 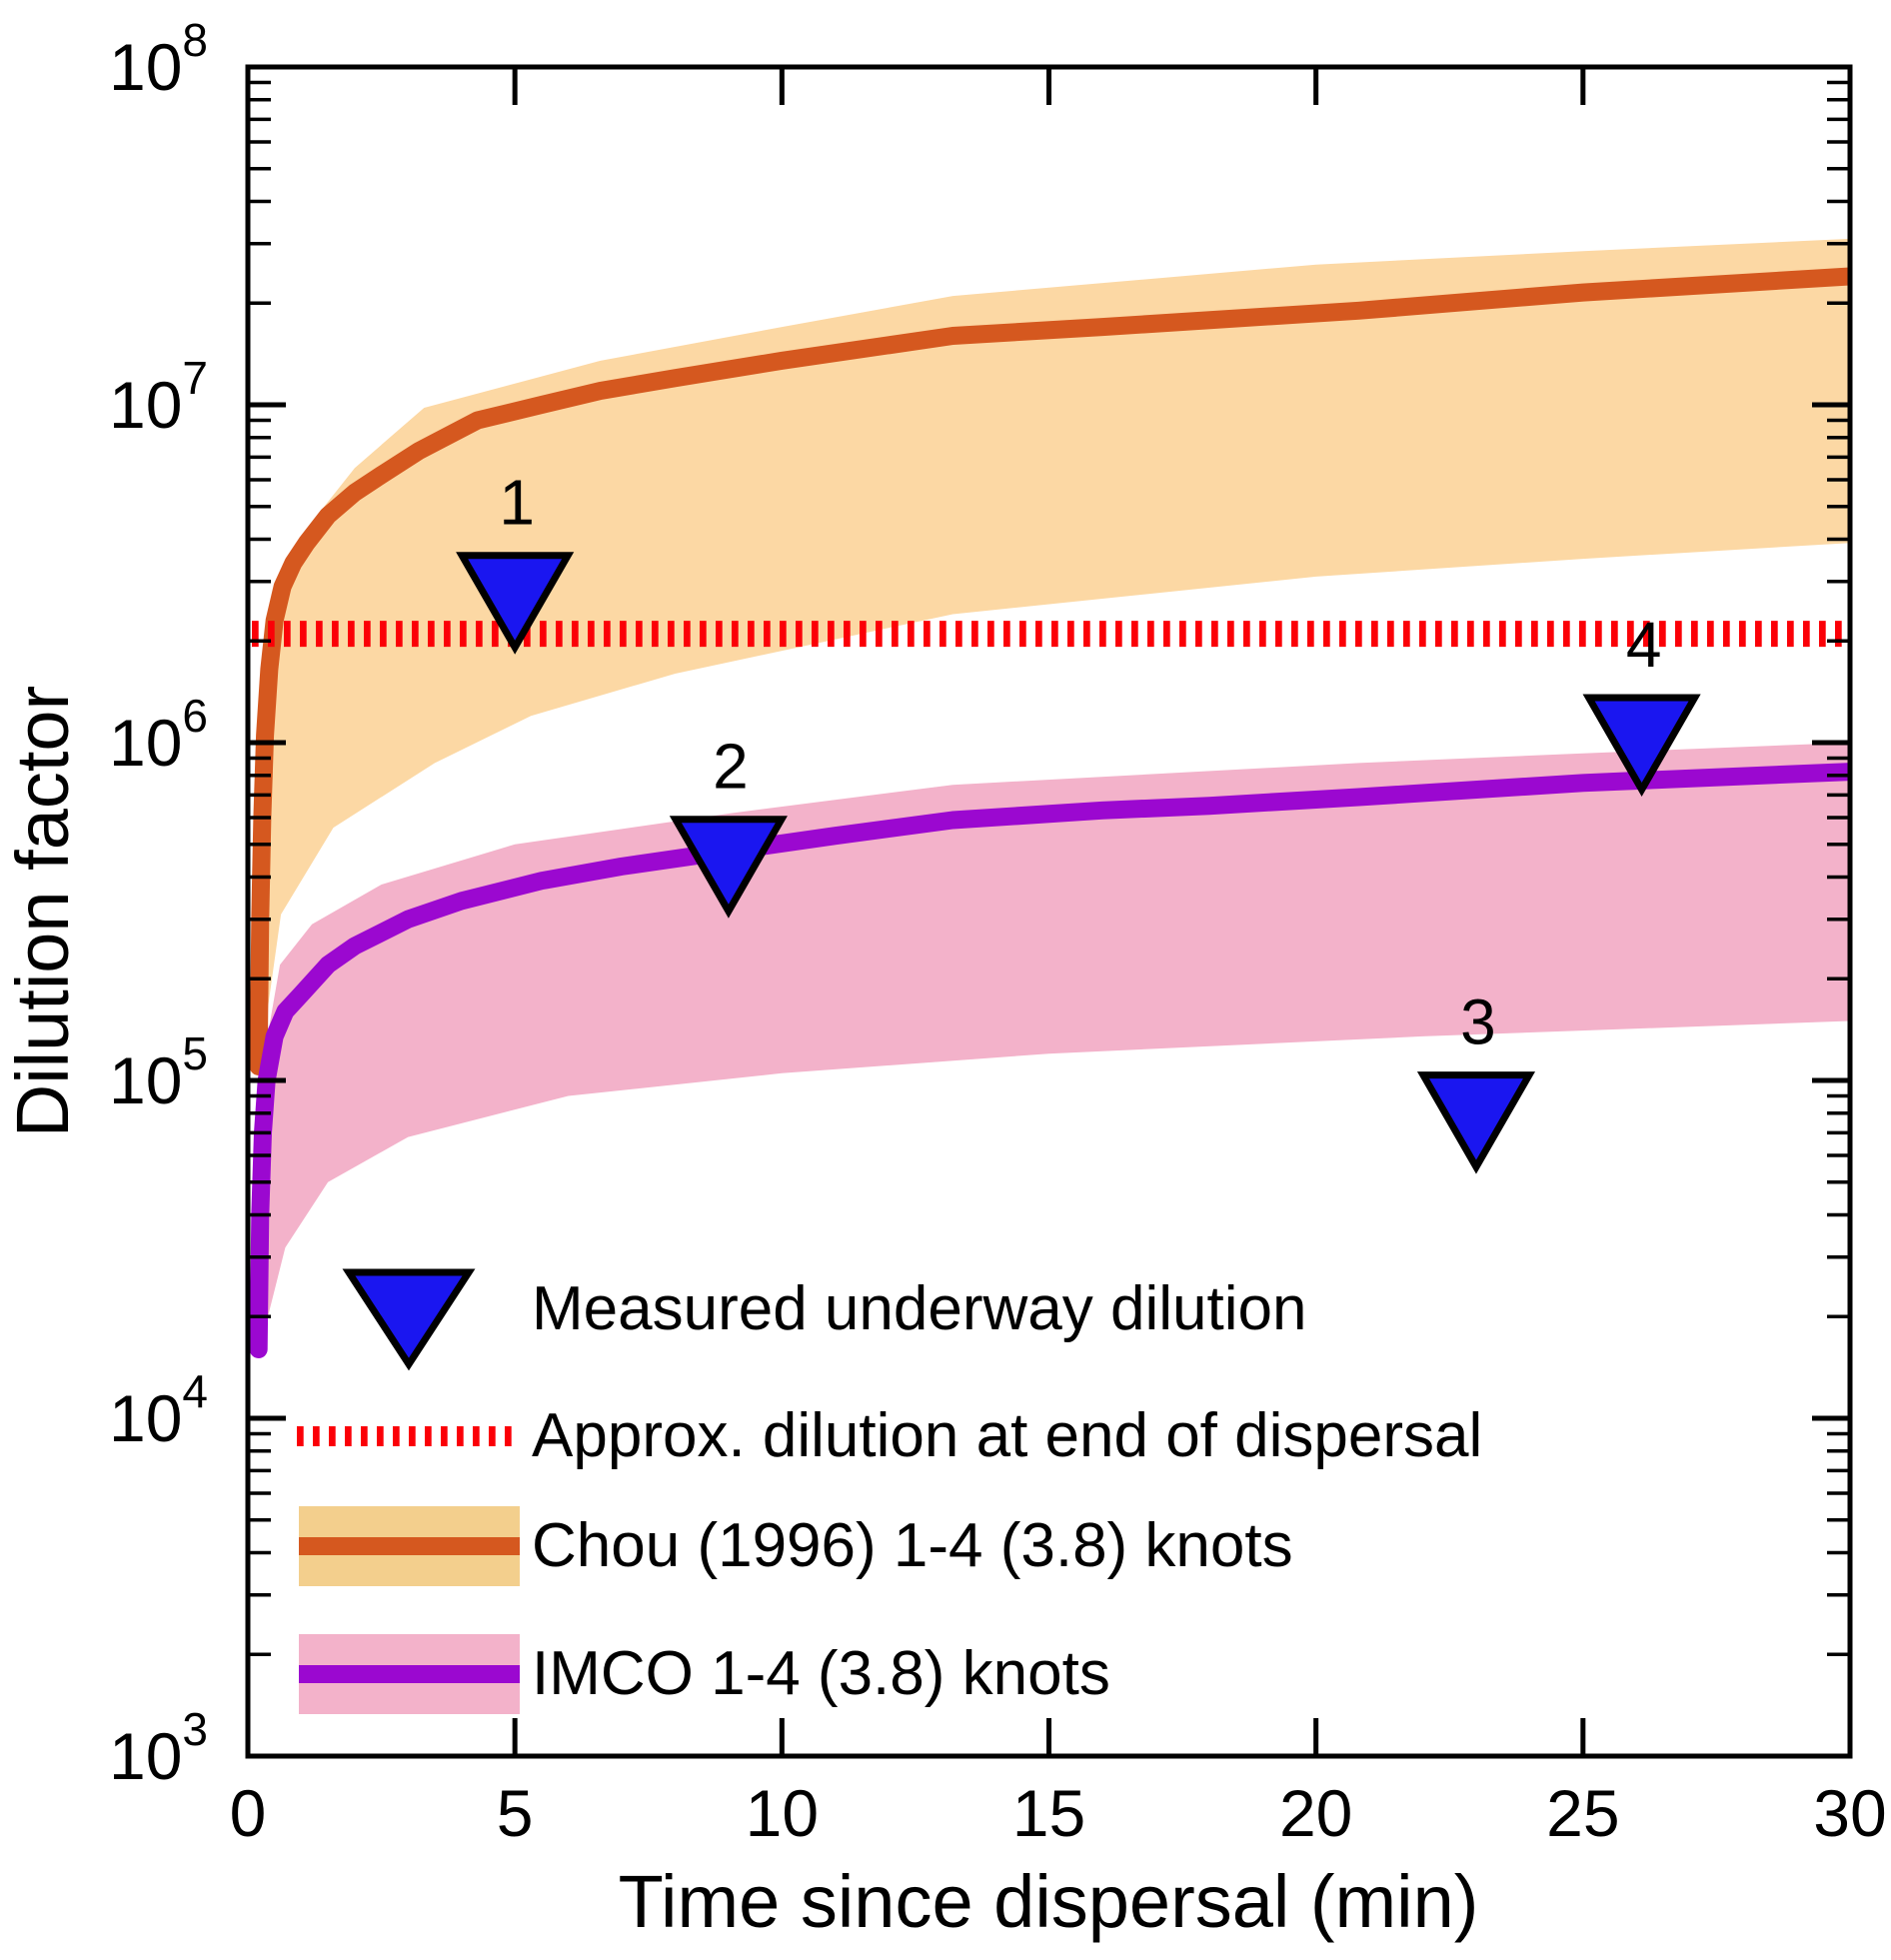 What do you see at coordinates (159, 735) in the screenshot?
I see `y-tick-label: 10⁶` at bounding box center [159, 735].